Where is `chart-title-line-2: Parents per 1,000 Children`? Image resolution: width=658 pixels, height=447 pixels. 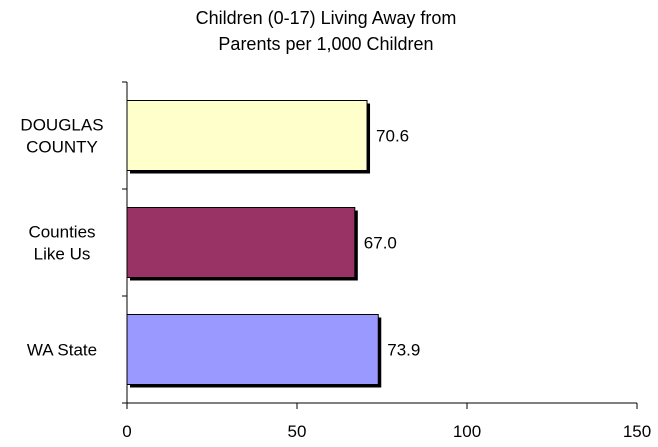
chart-title-line-2: Parents per 1,000 Children is located at coordinates (325, 44).